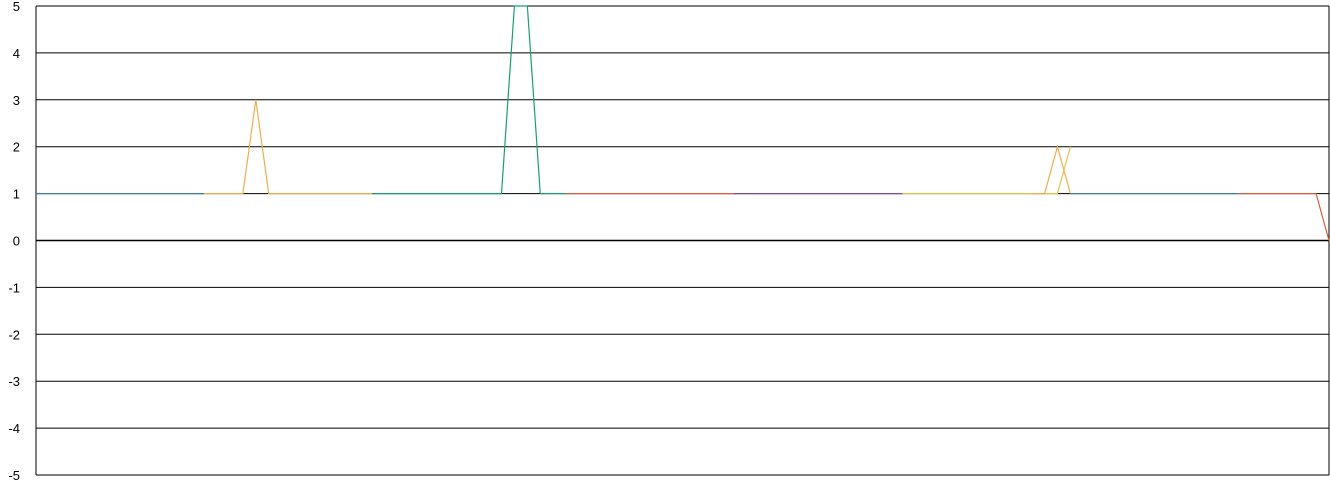 The image size is (1330, 487). What do you see at coordinates (14, 381) in the screenshot?
I see `y-tick-label: -3` at bounding box center [14, 381].